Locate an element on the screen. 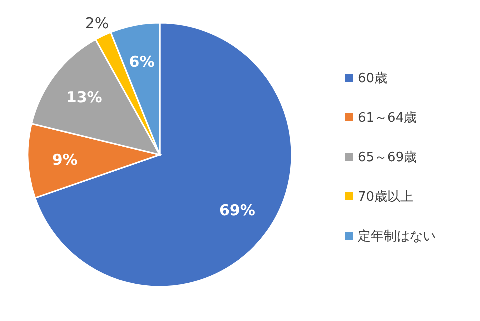 The width and height of the screenshot is (480, 321). legend-label: 70歳以上 is located at coordinates (386, 198).